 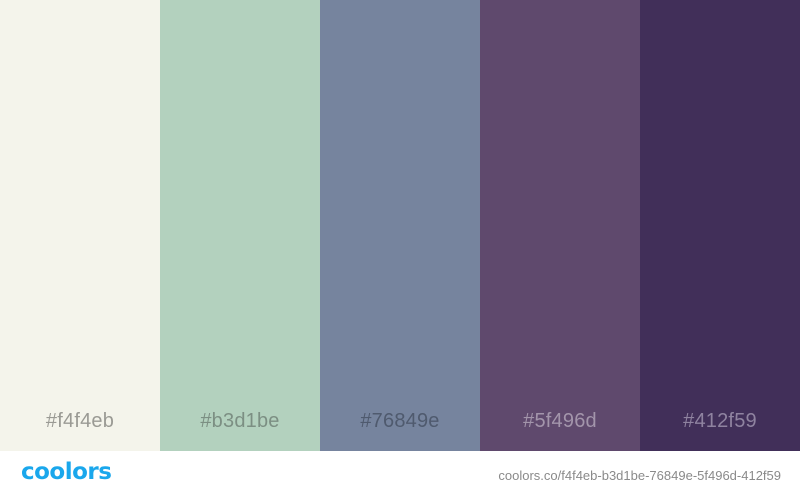 I want to click on swatch-hex-label: #412f59, so click(x=720, y=421).